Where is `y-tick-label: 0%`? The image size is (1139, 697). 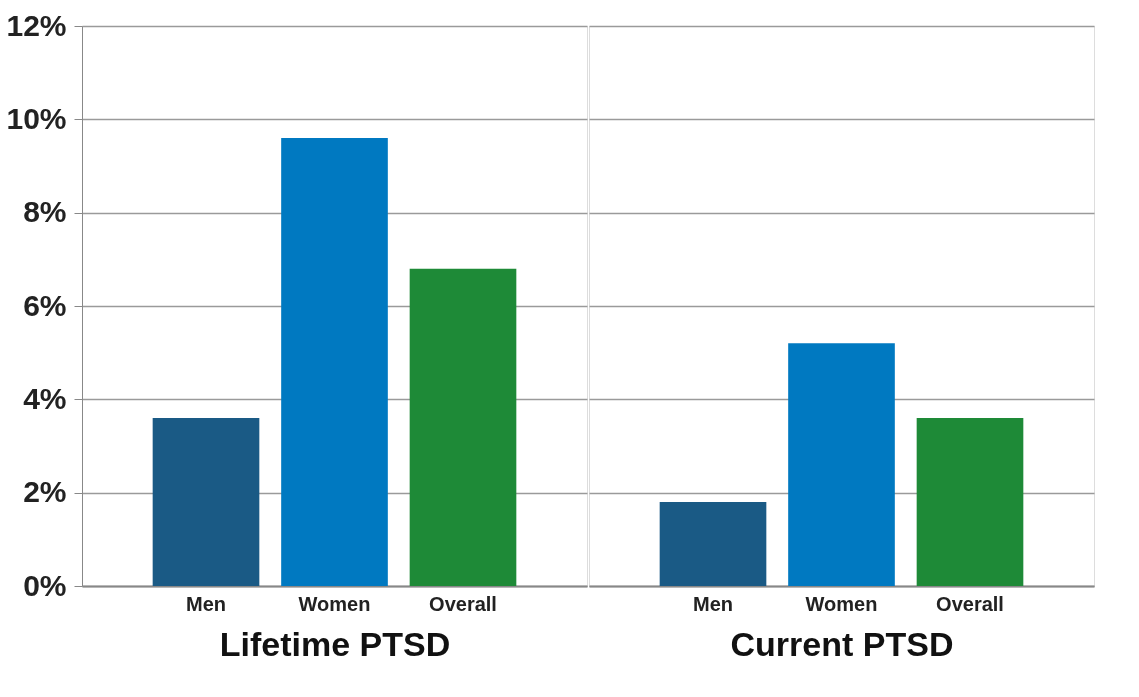
y-tick-label: 0% is located at coordinates (45, 585).